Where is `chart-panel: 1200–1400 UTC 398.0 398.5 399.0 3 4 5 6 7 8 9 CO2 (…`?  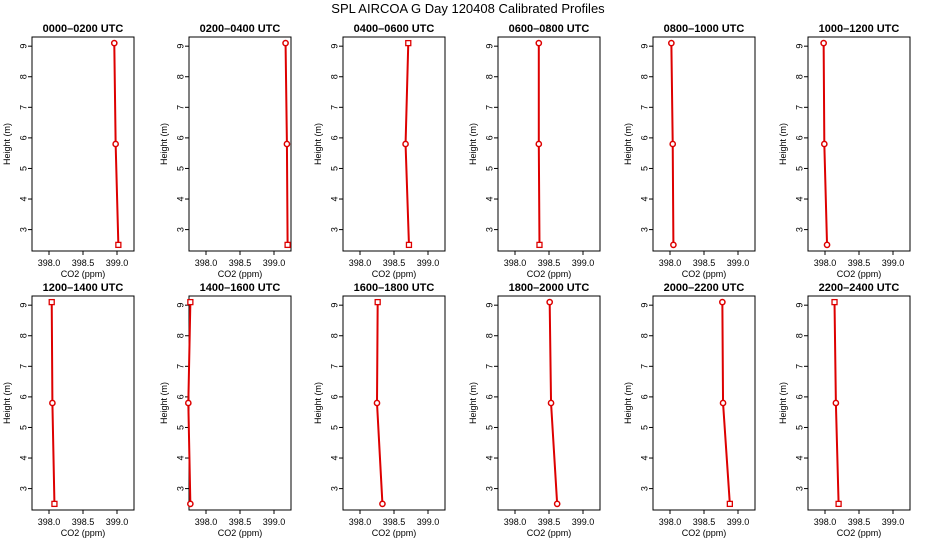
chart-panel: 1200–1400 UTC 398.0 398.5 399.0 3 4 5 6 7 8 9 CO2 (… is located at coordinates (68, 410).